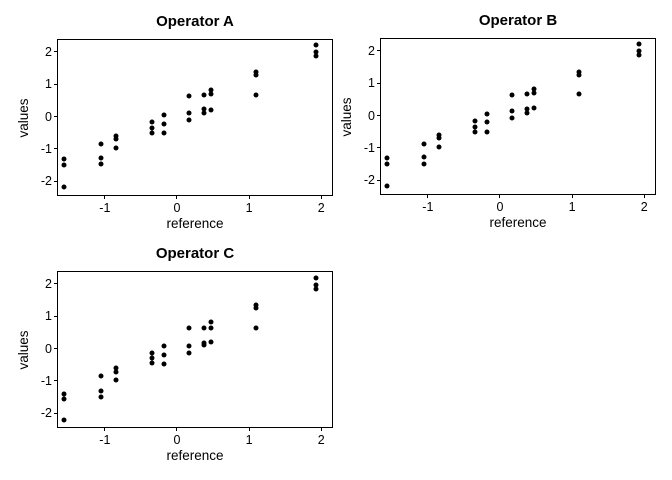  I want to click on plot-title: Operator C, so click(195, 253).